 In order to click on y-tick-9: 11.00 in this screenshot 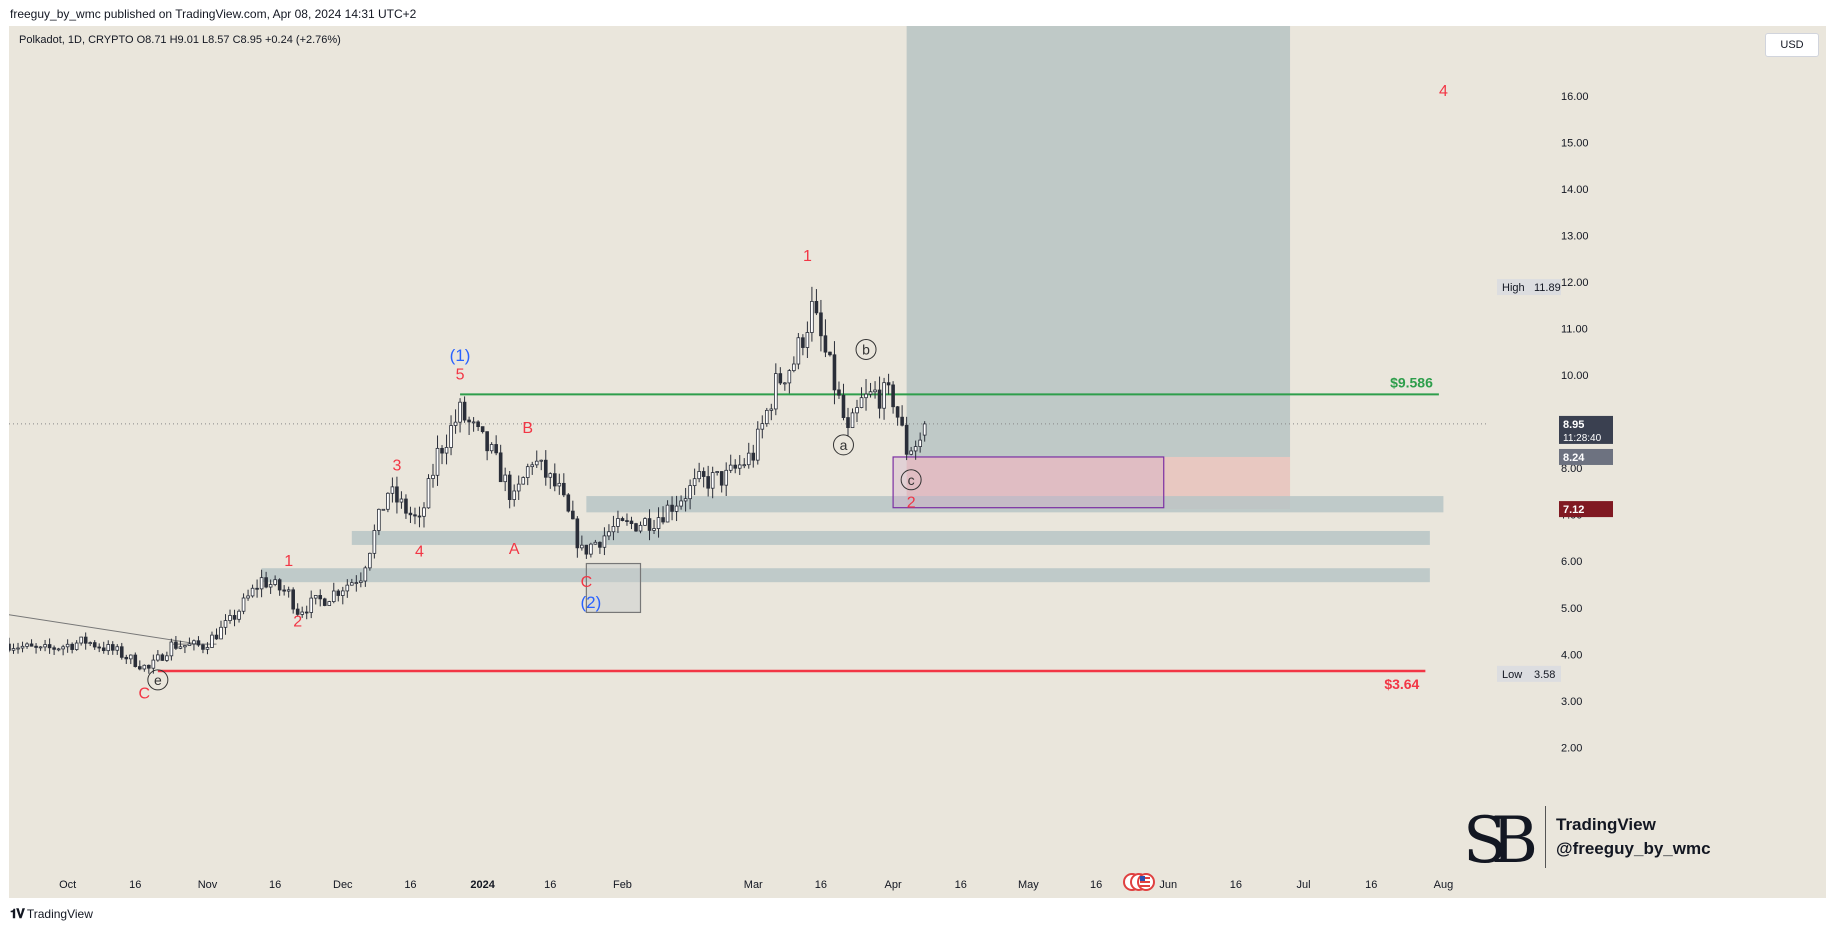, I will do `click(1574, 330)`.